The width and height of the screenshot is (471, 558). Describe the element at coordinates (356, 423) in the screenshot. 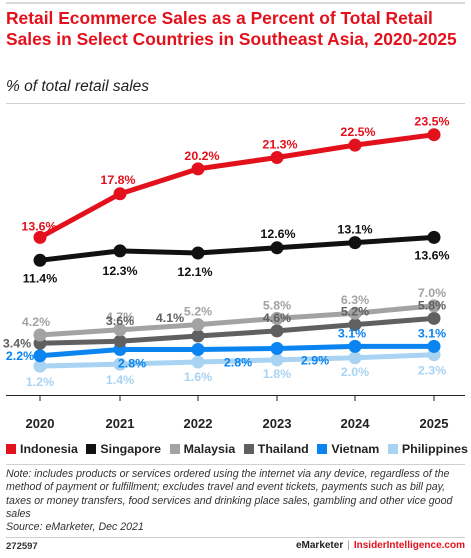

I see `x-tick-label-2024: 2024` at that location.